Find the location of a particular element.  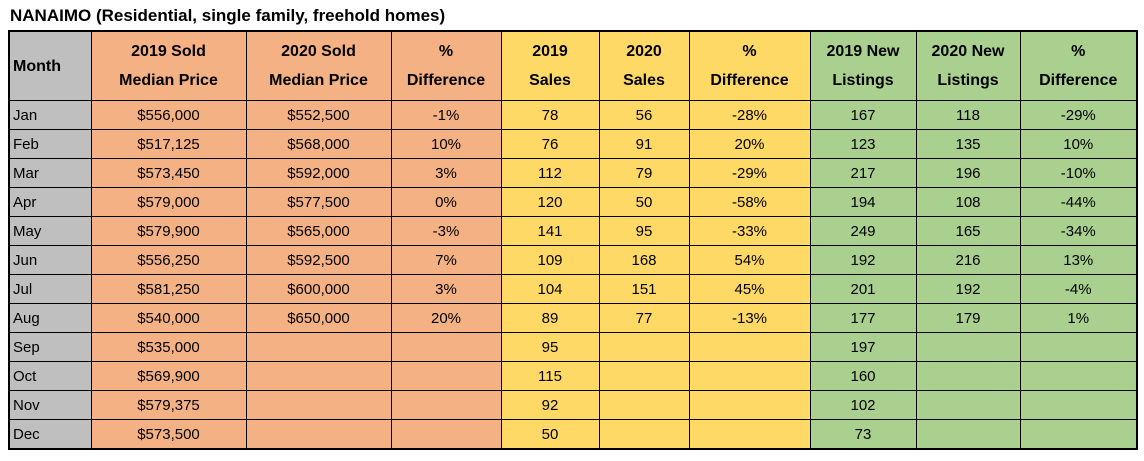

cell-listings2020: 196 is located at coordinates (968, 173).